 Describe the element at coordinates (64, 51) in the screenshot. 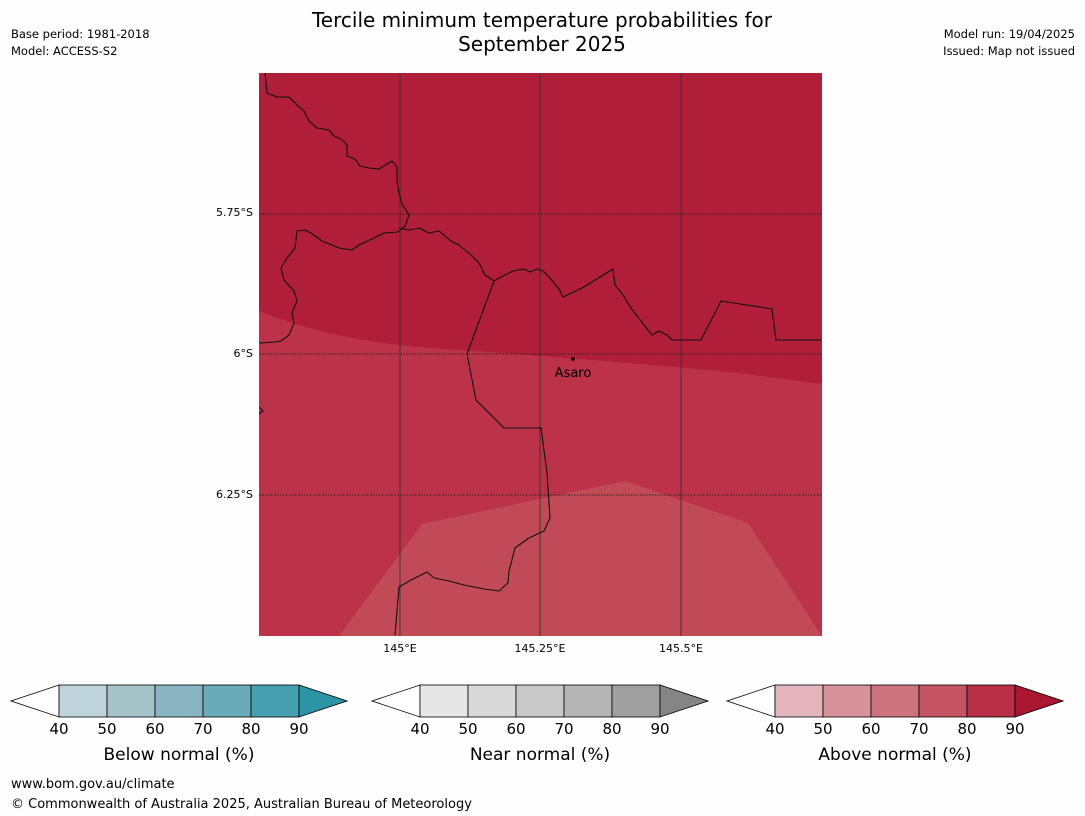

I see `model-text: Model: ACCESS-S2` at that location.